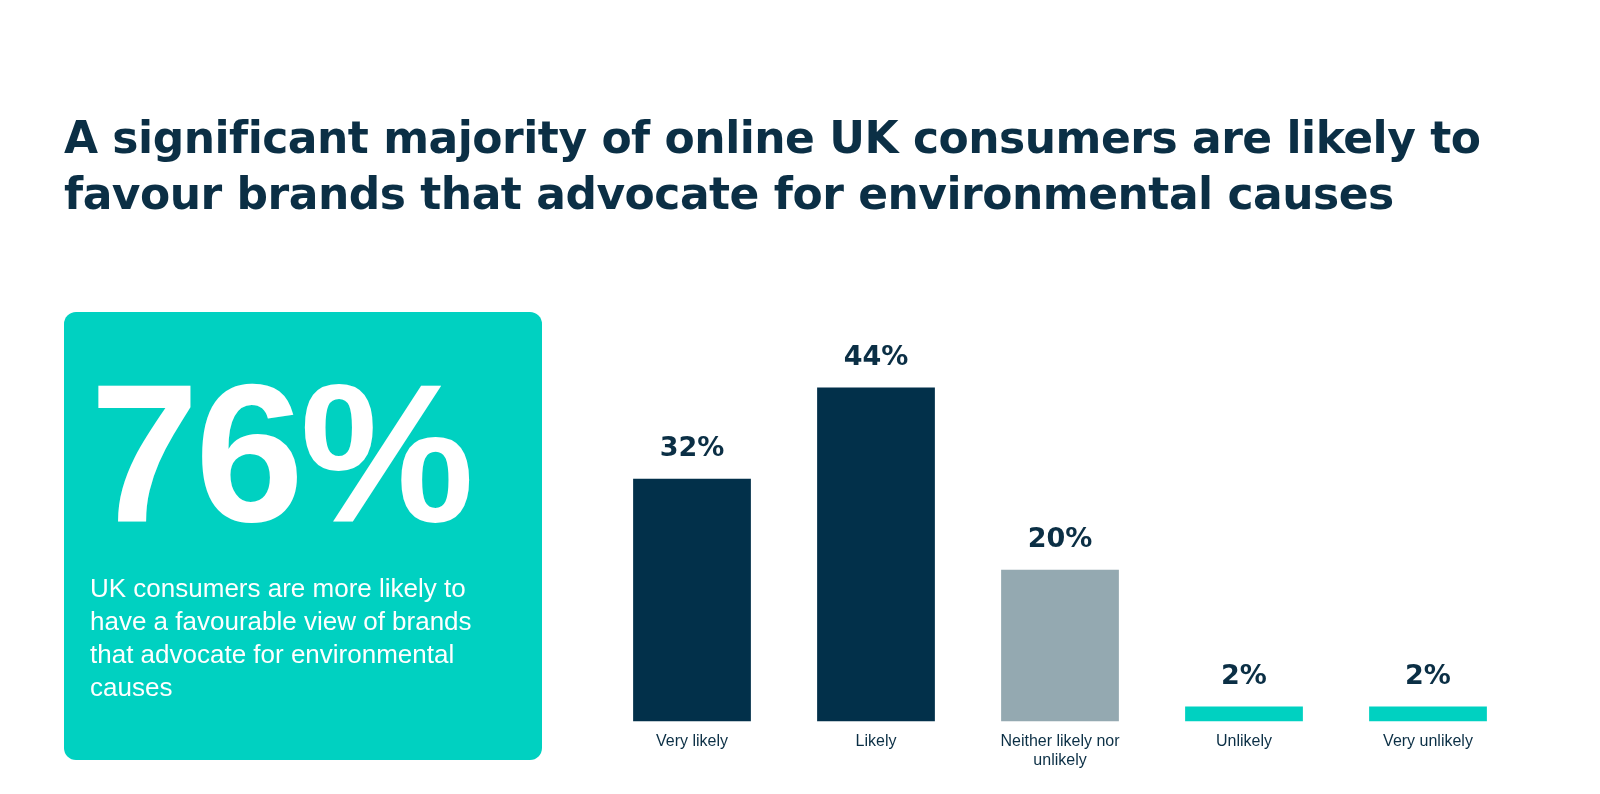  Describe the element at coordinates (1244, 740) in the screenshot. I see `x-tick-label: Unlikely` at that location.